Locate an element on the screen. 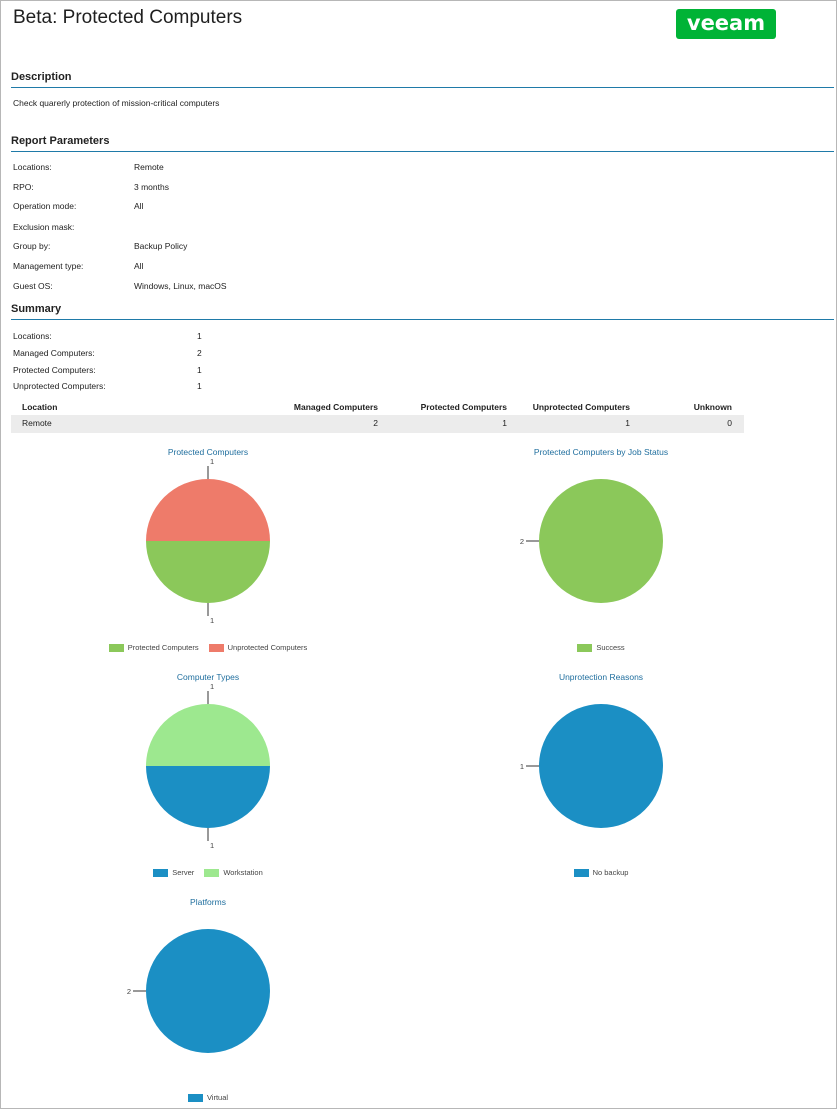 The image size is (837, 1109). column-header: Managed Computers is located at coordinates (335, 407).